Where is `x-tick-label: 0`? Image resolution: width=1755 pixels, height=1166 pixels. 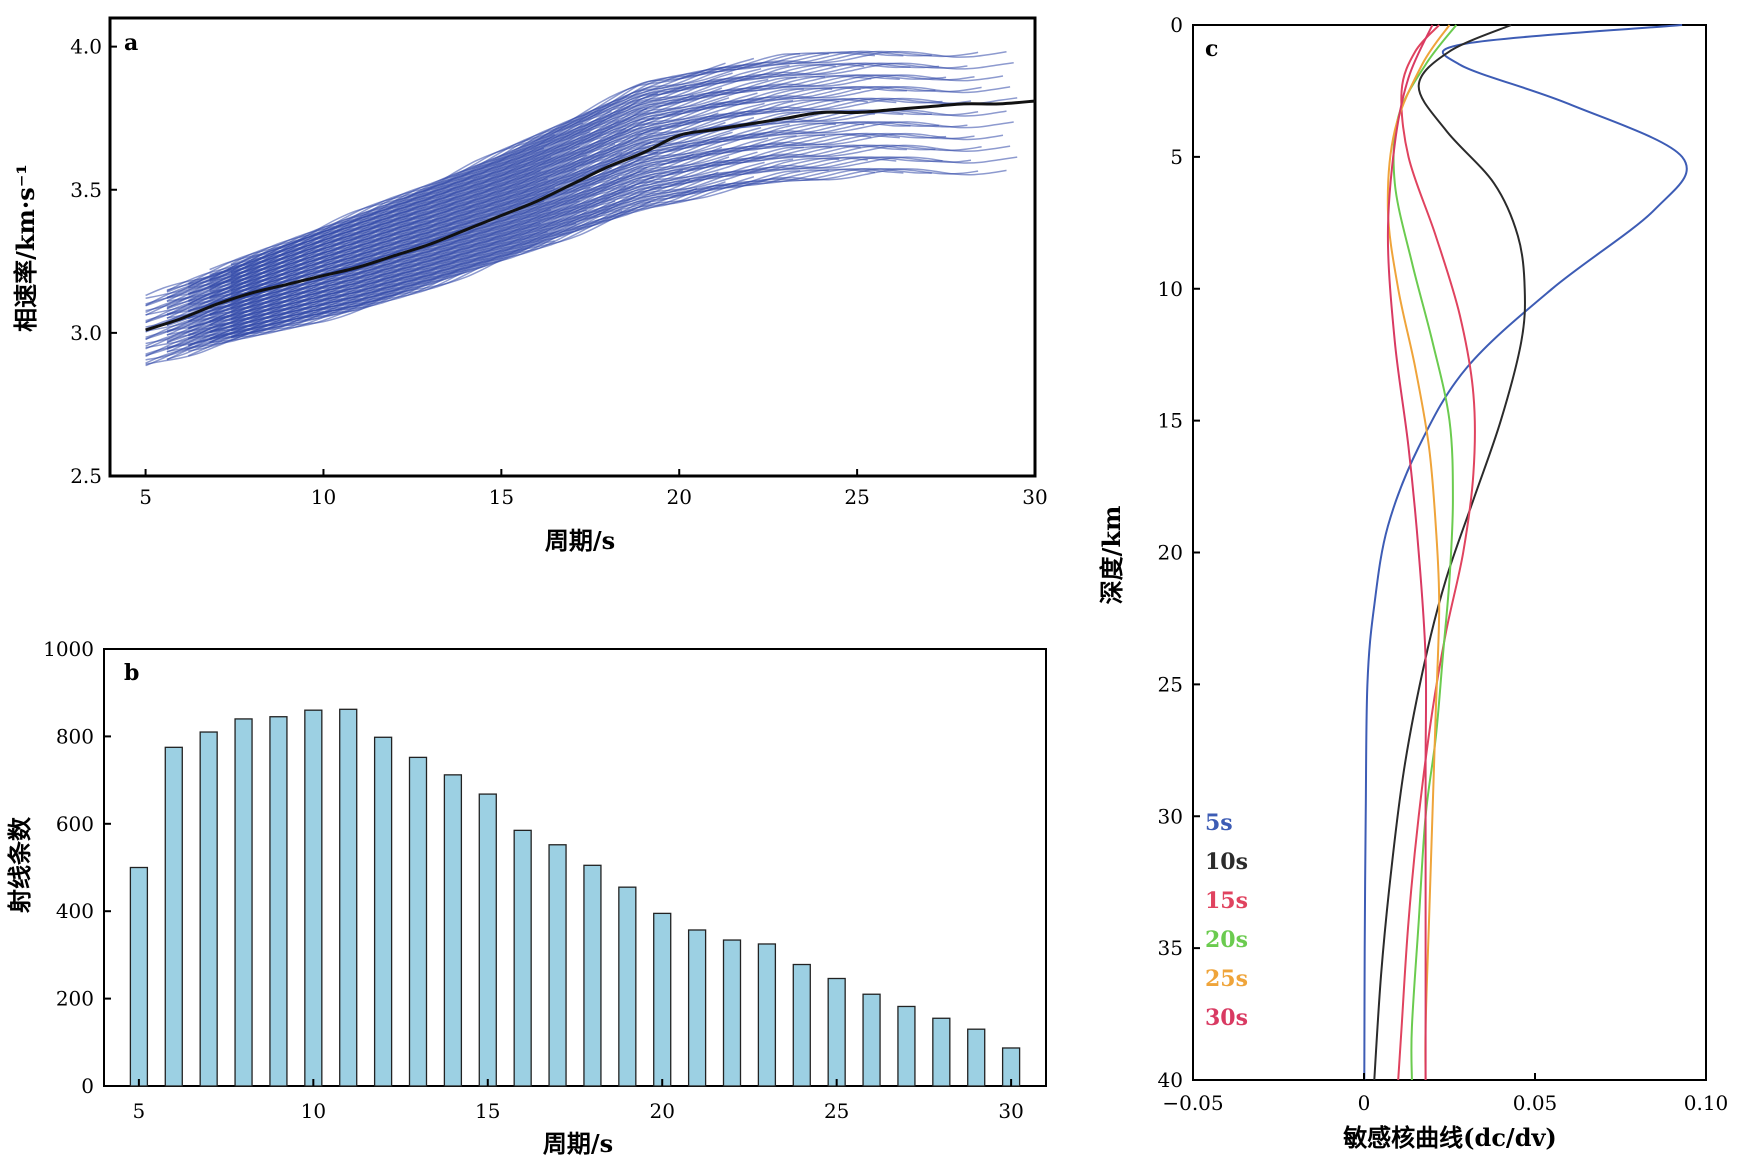
x-tick-label: 0 is located at coordinates (1364, 1103).